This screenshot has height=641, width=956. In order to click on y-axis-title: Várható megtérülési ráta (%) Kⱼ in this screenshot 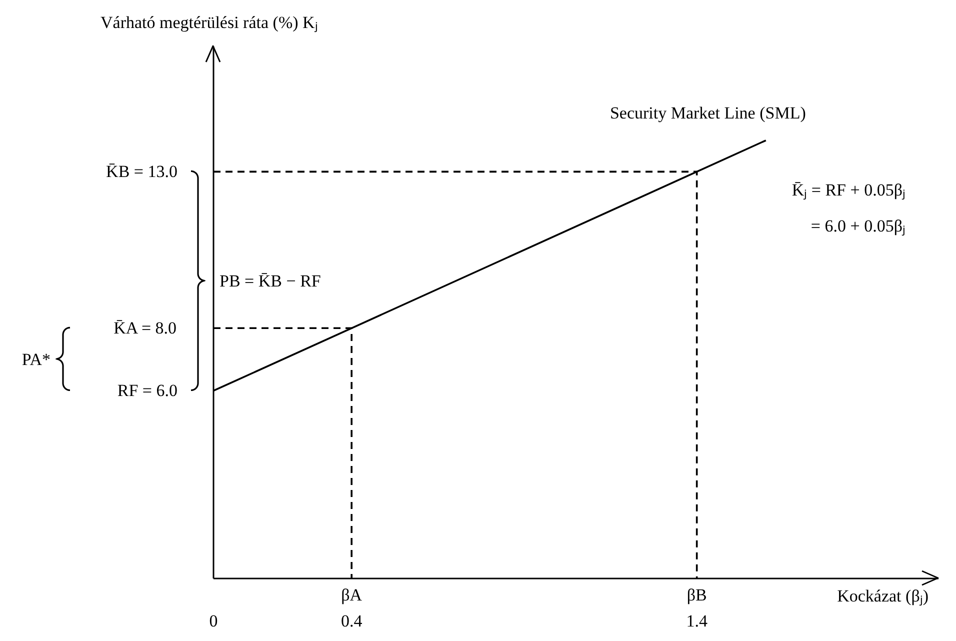, I will do `click(209, 23)`.